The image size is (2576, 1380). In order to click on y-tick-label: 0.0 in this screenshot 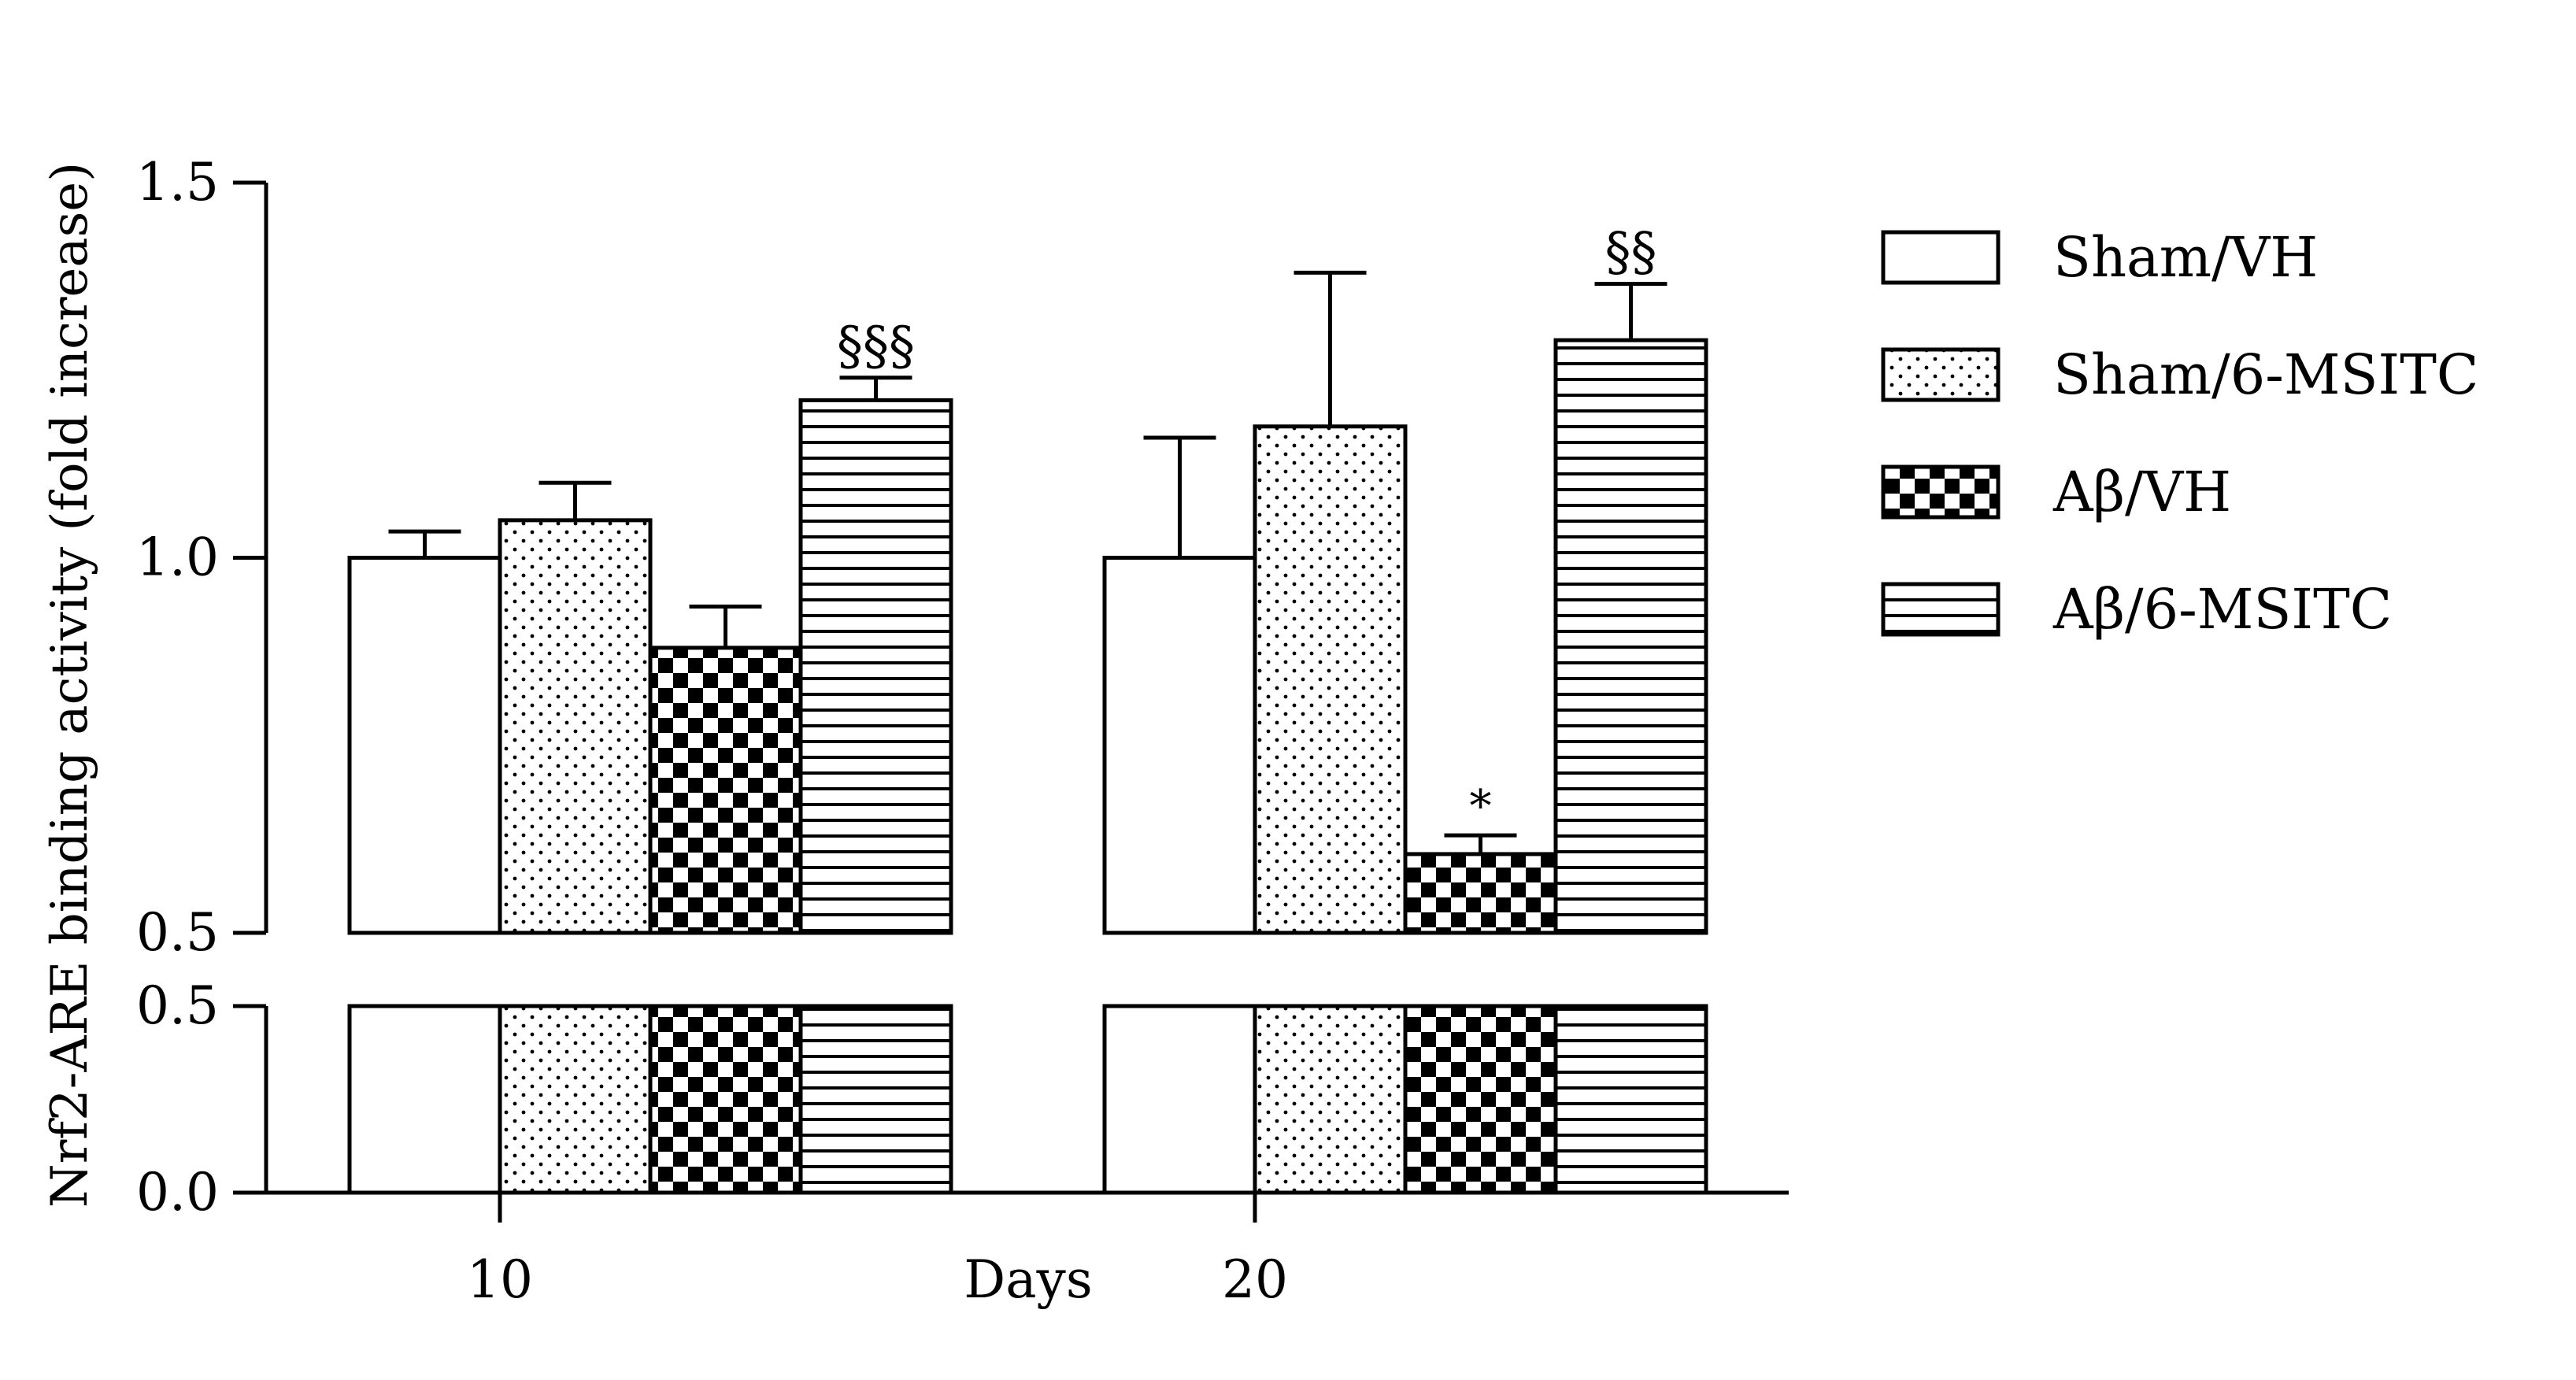, I will do `click(177, 1192)`.